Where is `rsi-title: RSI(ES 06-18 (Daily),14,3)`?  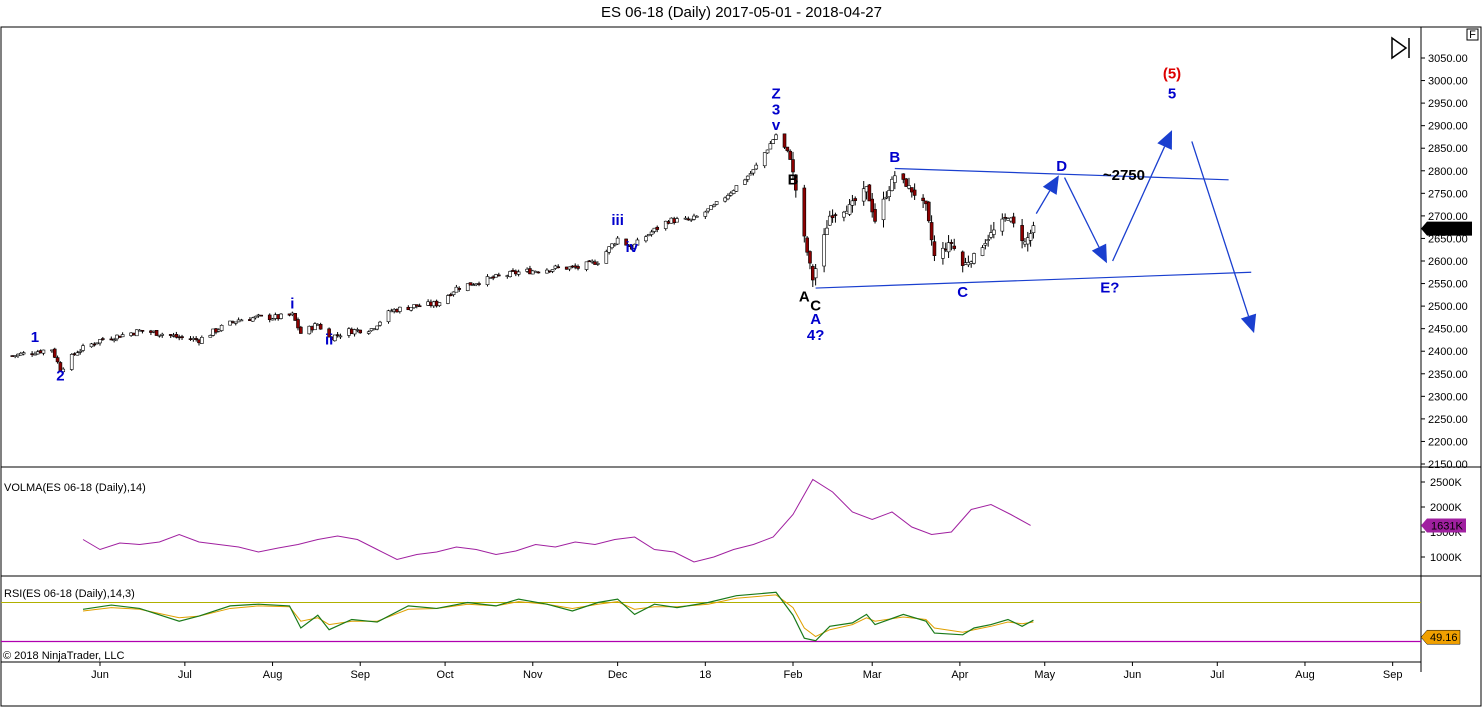
rsi-title: RSI(ES 06-18 (Daily),14,3) is located at coordinates (69, 594).